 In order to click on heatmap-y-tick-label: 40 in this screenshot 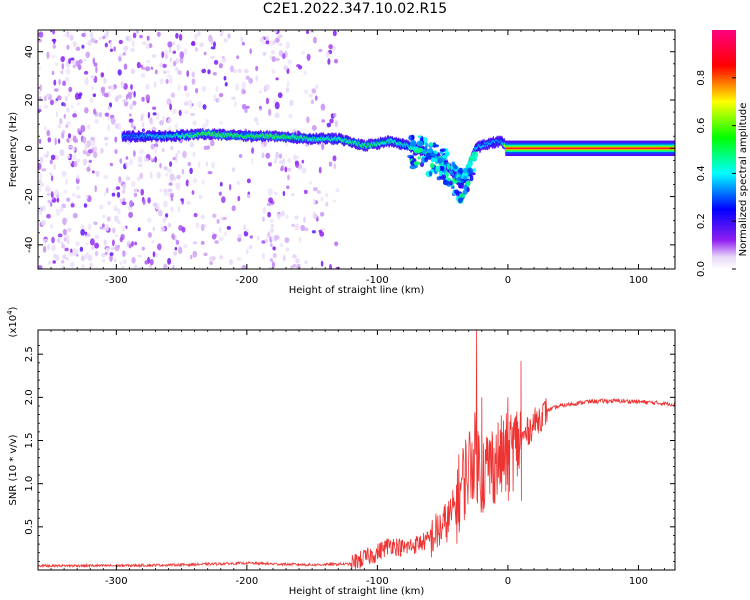, I will do `click(29, 51)`.